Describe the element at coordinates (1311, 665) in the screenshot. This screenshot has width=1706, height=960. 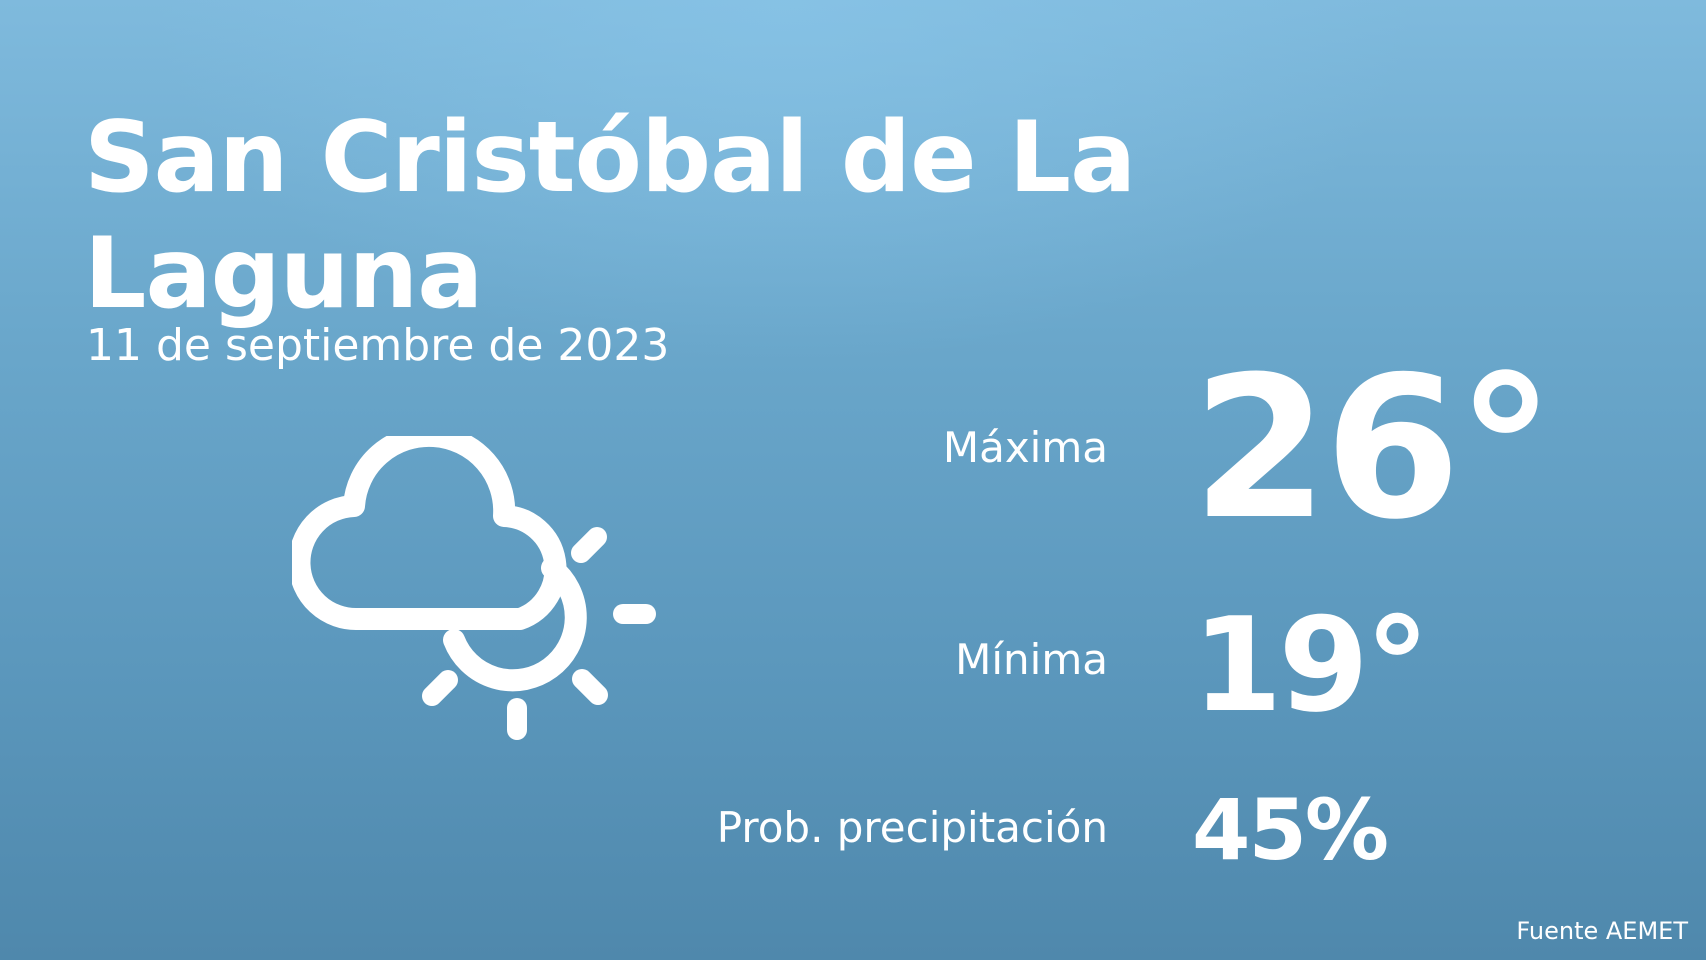
I see `min-temp-value: 19°` at that location.